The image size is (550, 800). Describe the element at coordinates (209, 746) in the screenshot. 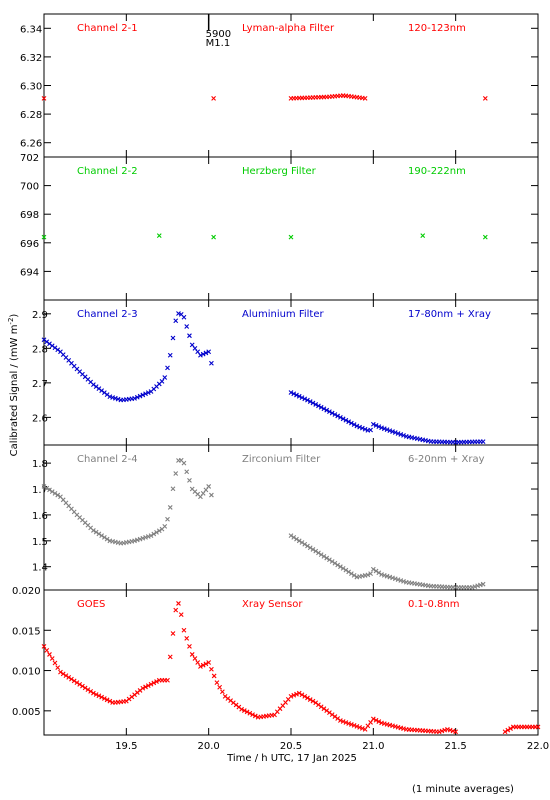

I see `x-tick-label: 20.0` at that location.